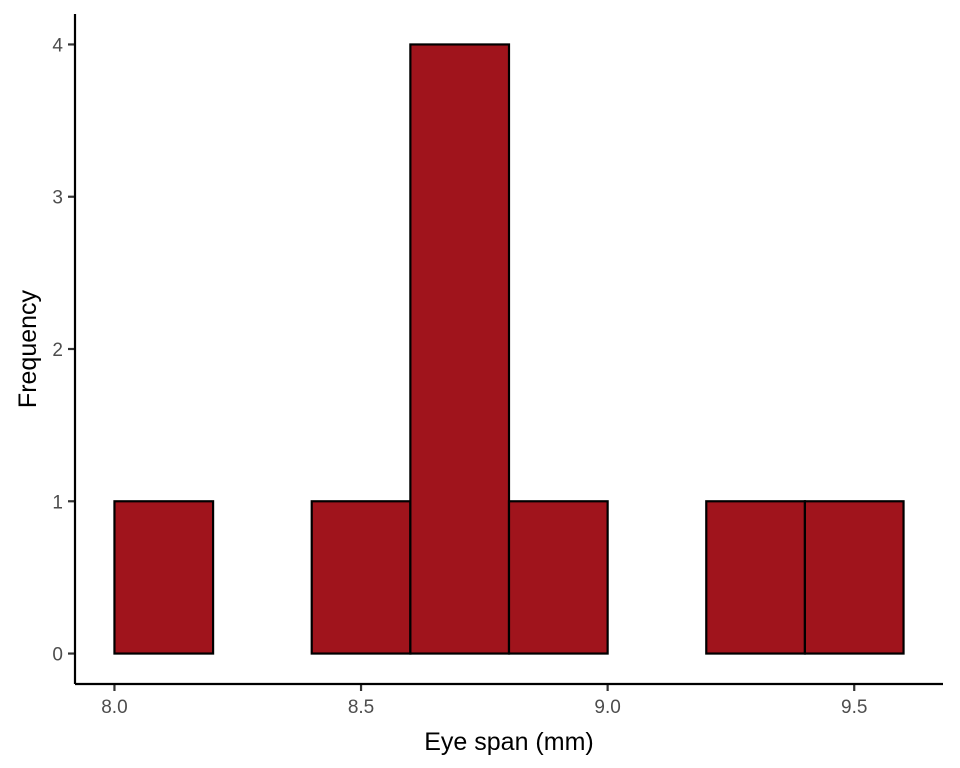 The height and width of the screenshot is (768, 960). Describe the element at coordinates (57, 502) in the screenshot. I see `y-tick-label-1: 1` at that location.